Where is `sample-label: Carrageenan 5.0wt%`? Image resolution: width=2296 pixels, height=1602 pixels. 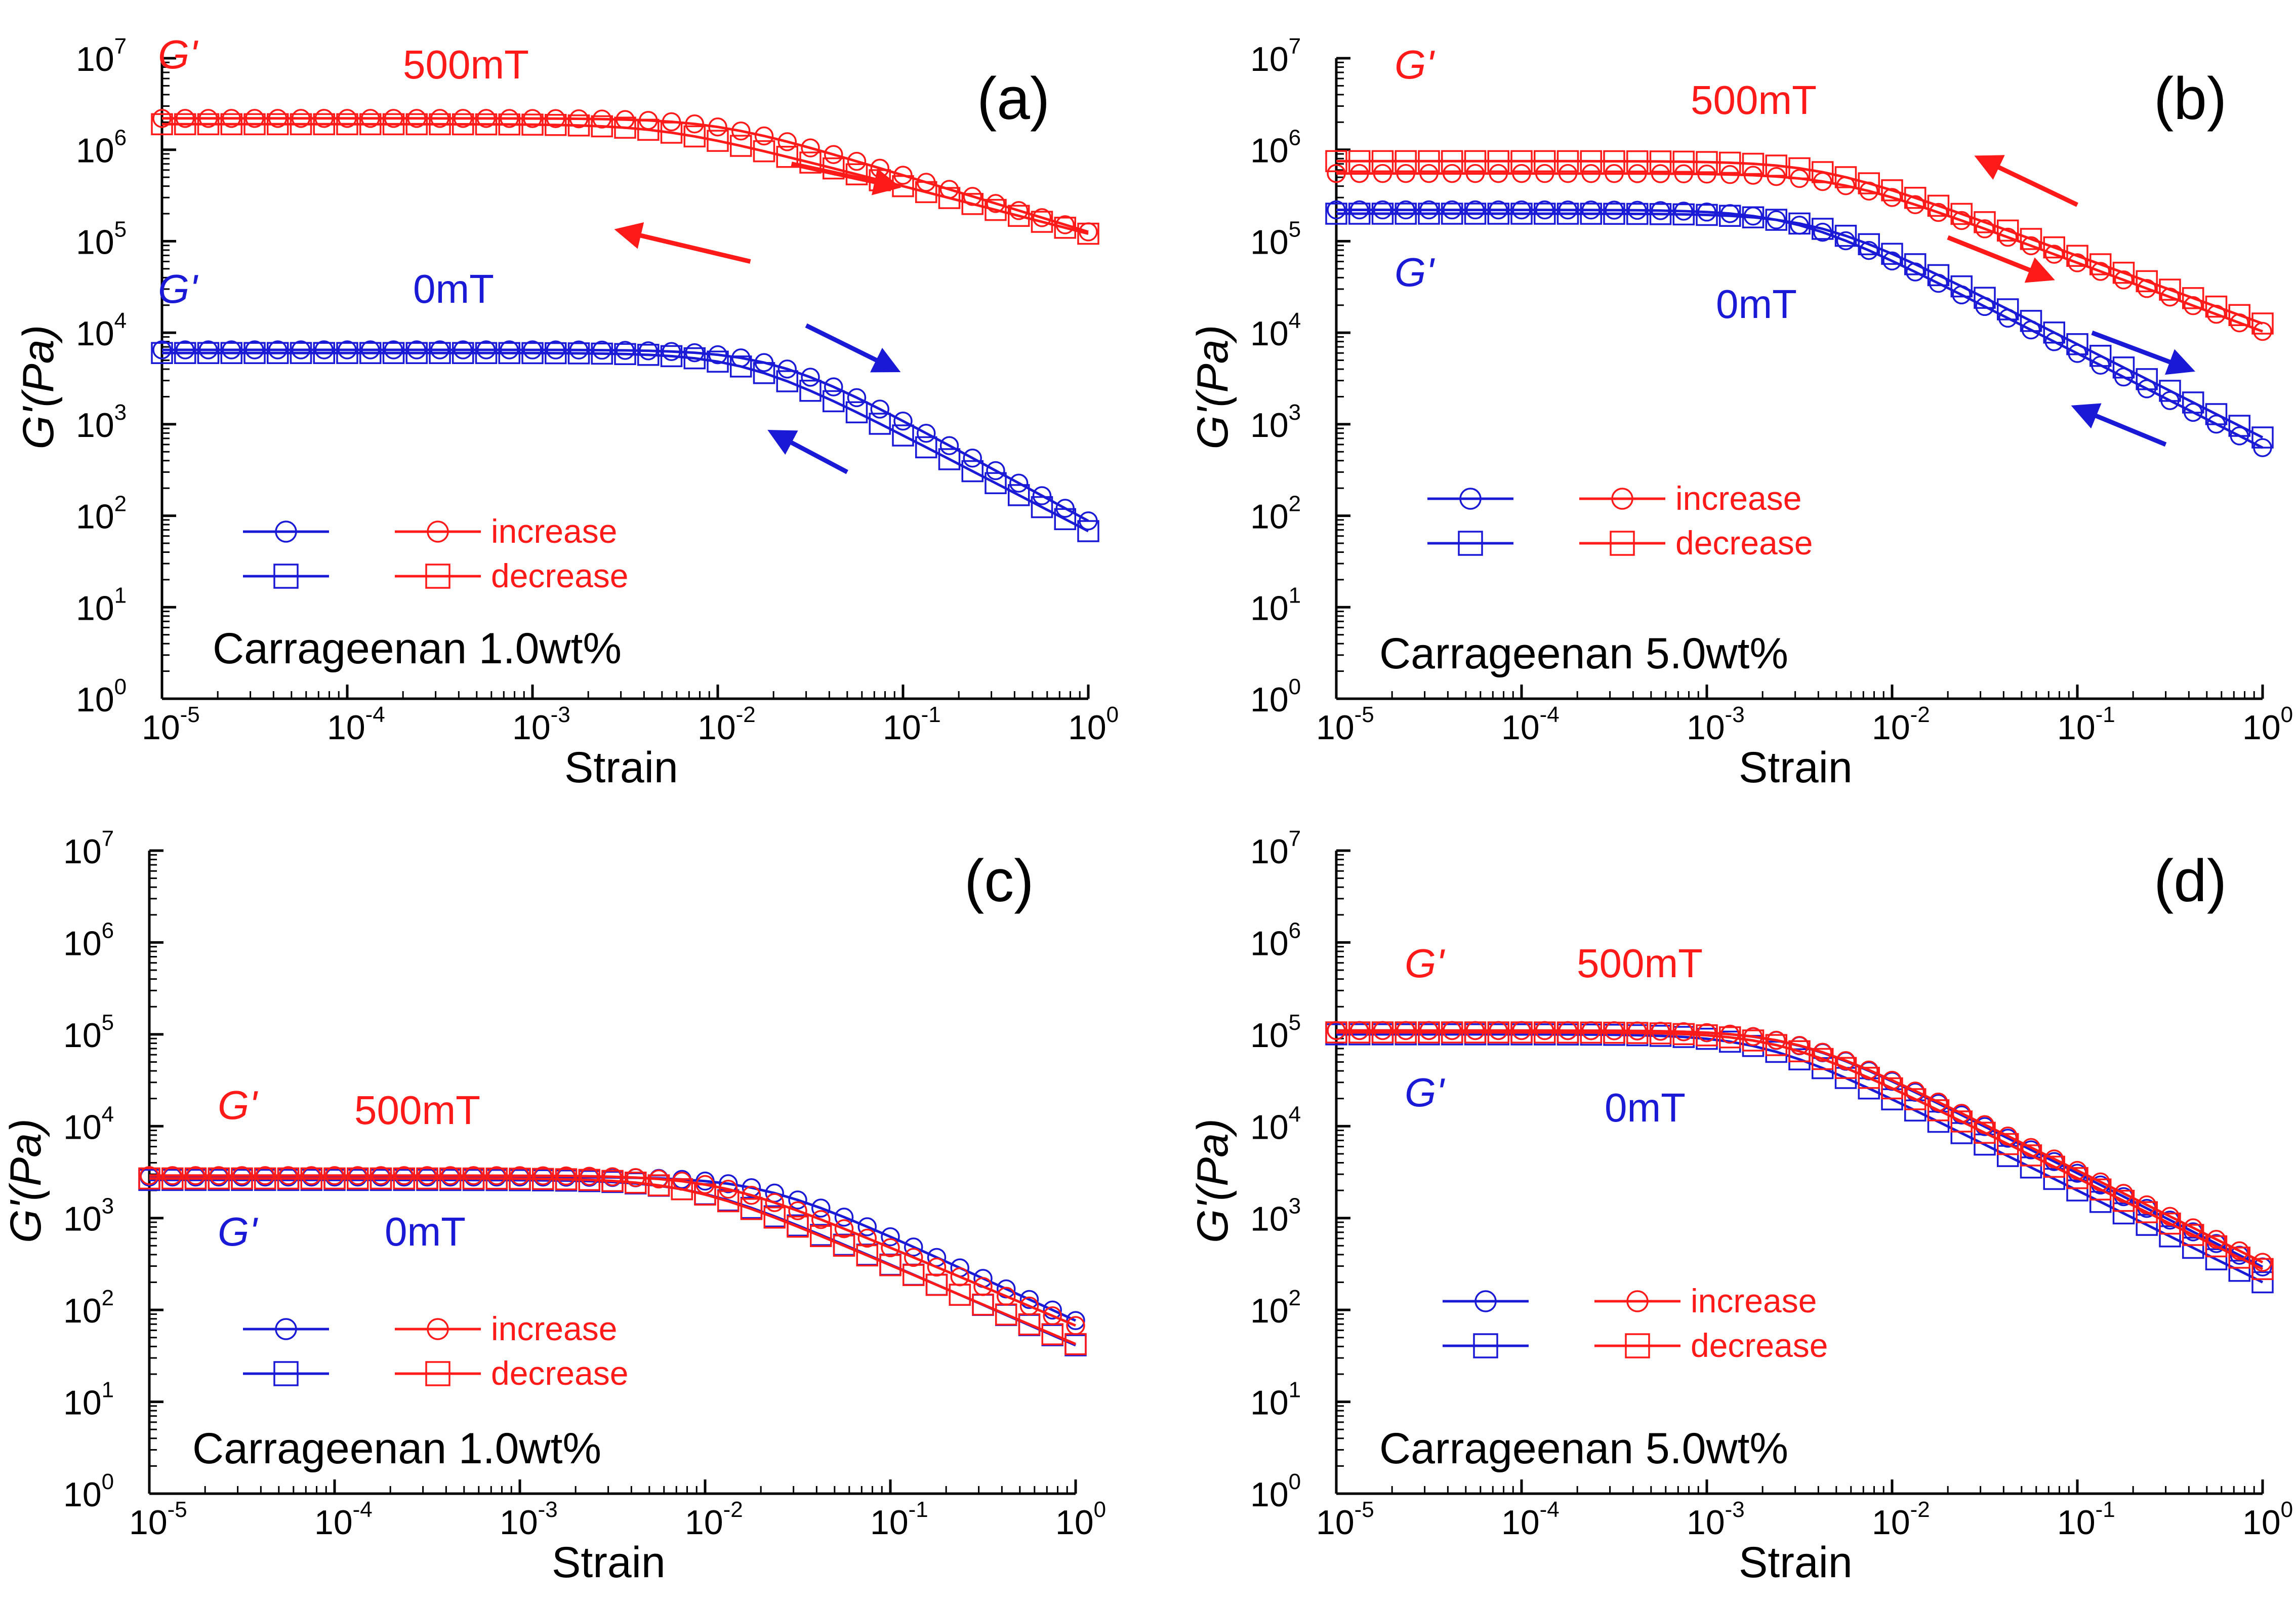
sample-label: Carrageenan 5.0wt% is located at coordinates (1584, 653).